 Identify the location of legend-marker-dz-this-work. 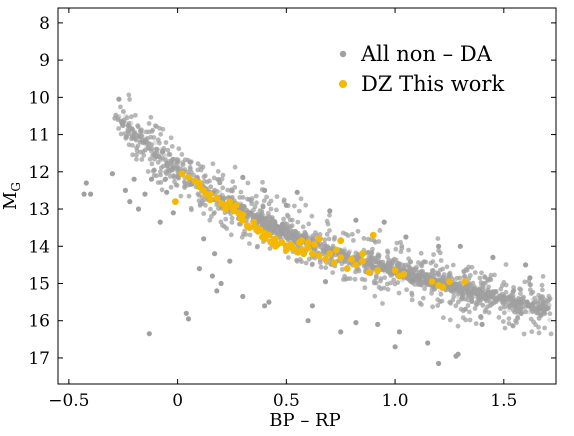
(343, 84).